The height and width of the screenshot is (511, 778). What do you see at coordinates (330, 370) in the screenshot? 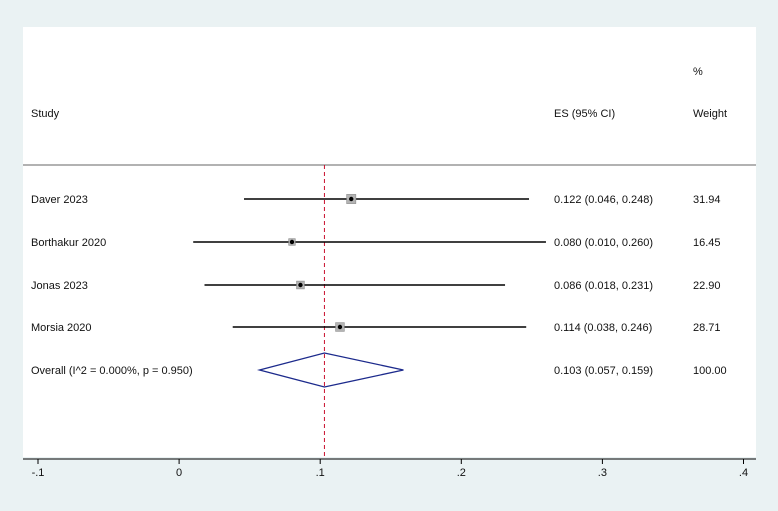
I see `overall-diamond` at bounding box center [330, 370].